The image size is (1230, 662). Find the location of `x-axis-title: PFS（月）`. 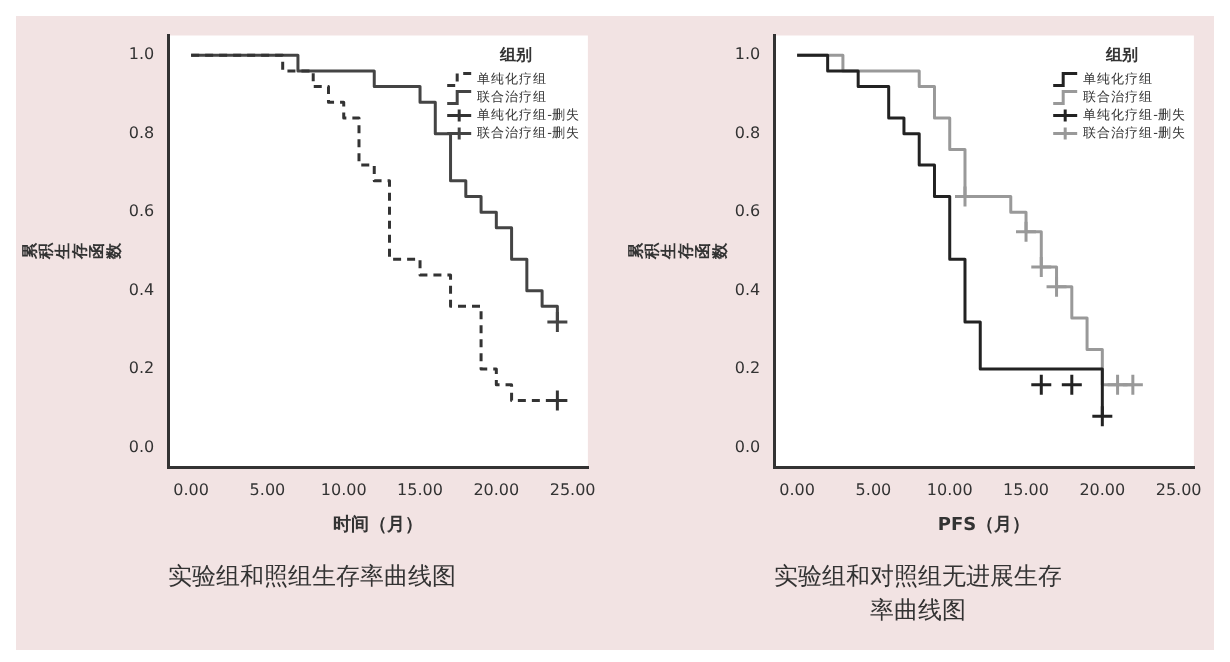

x-axis-title: PFS（月） is located at coordinates (984, 524).